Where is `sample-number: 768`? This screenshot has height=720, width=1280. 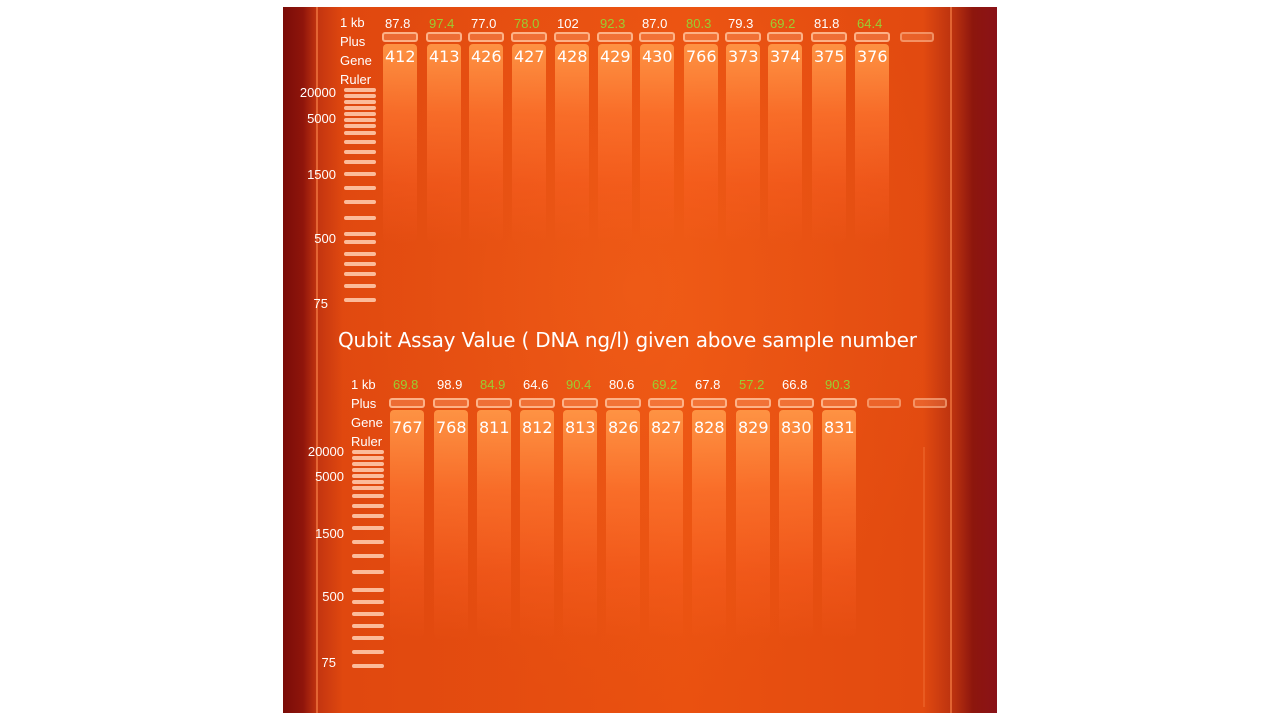 sample-number: 768 is located at coordinates (451, 427).